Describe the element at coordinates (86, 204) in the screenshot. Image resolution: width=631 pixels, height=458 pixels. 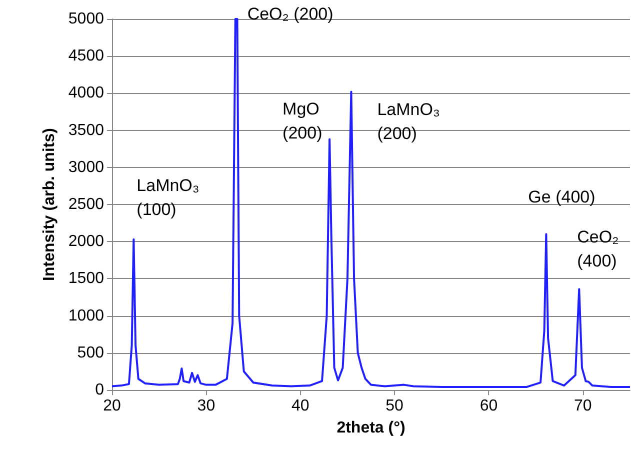
I see `y-tick-label: 2500` at that location.